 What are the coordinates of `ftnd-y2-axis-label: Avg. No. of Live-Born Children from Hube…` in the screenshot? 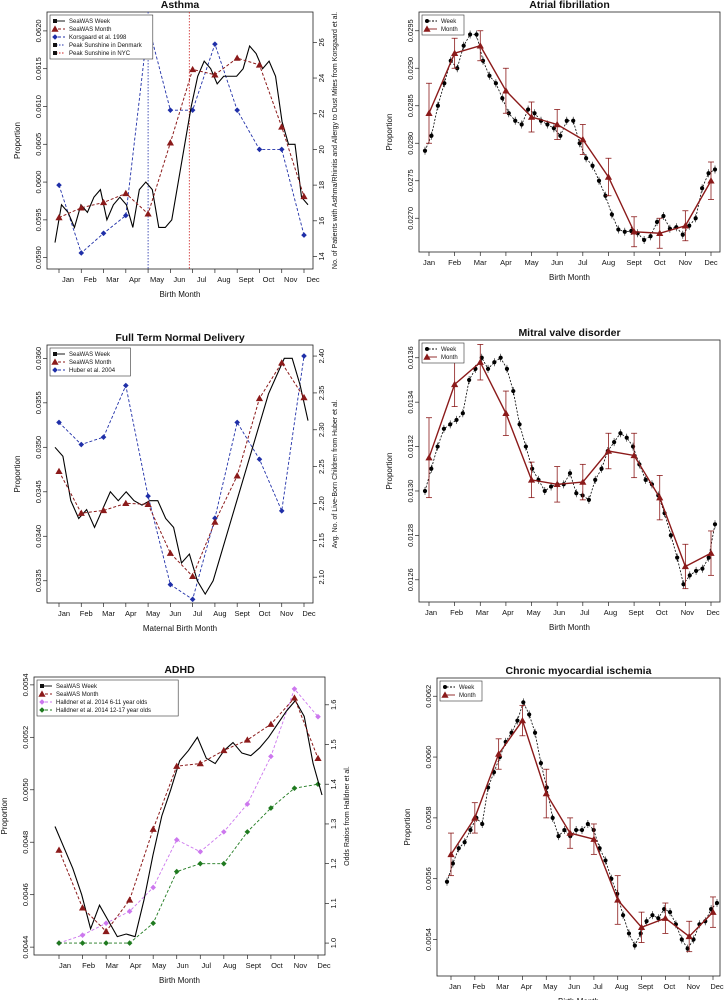 It's located at (335, 474).